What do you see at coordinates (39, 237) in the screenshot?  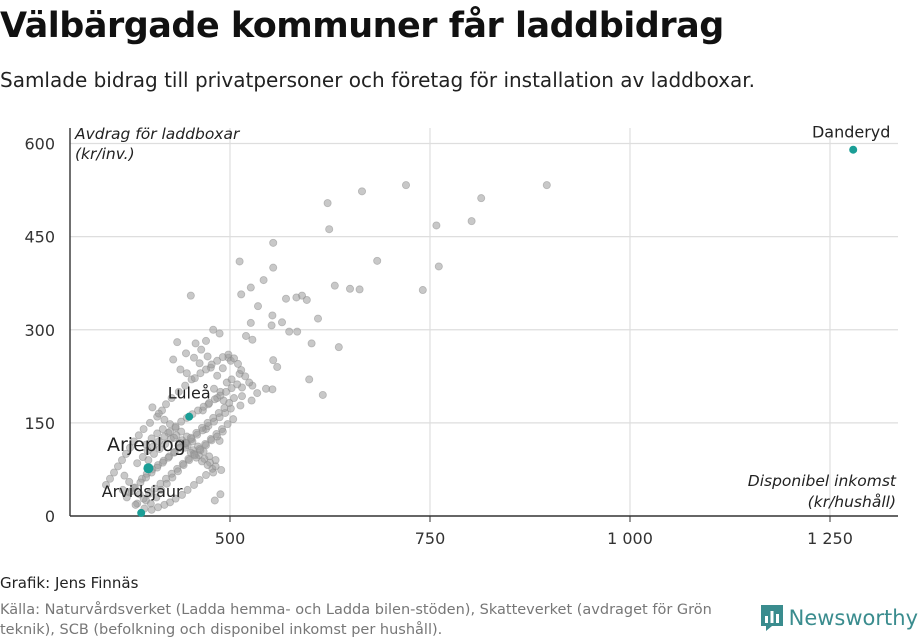 I see `y-tick-label: 450` at bounding box center [39, 237].